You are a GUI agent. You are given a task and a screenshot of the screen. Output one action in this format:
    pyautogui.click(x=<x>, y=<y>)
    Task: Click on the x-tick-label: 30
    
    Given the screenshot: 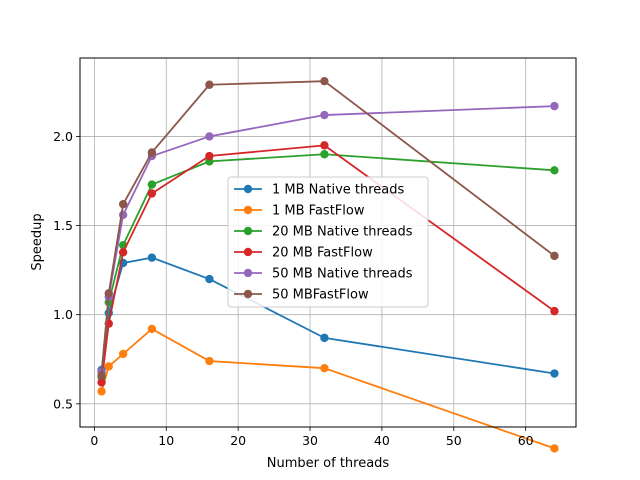 What is the action you would take?
    pyautogui.click(x=310, y=440)
    